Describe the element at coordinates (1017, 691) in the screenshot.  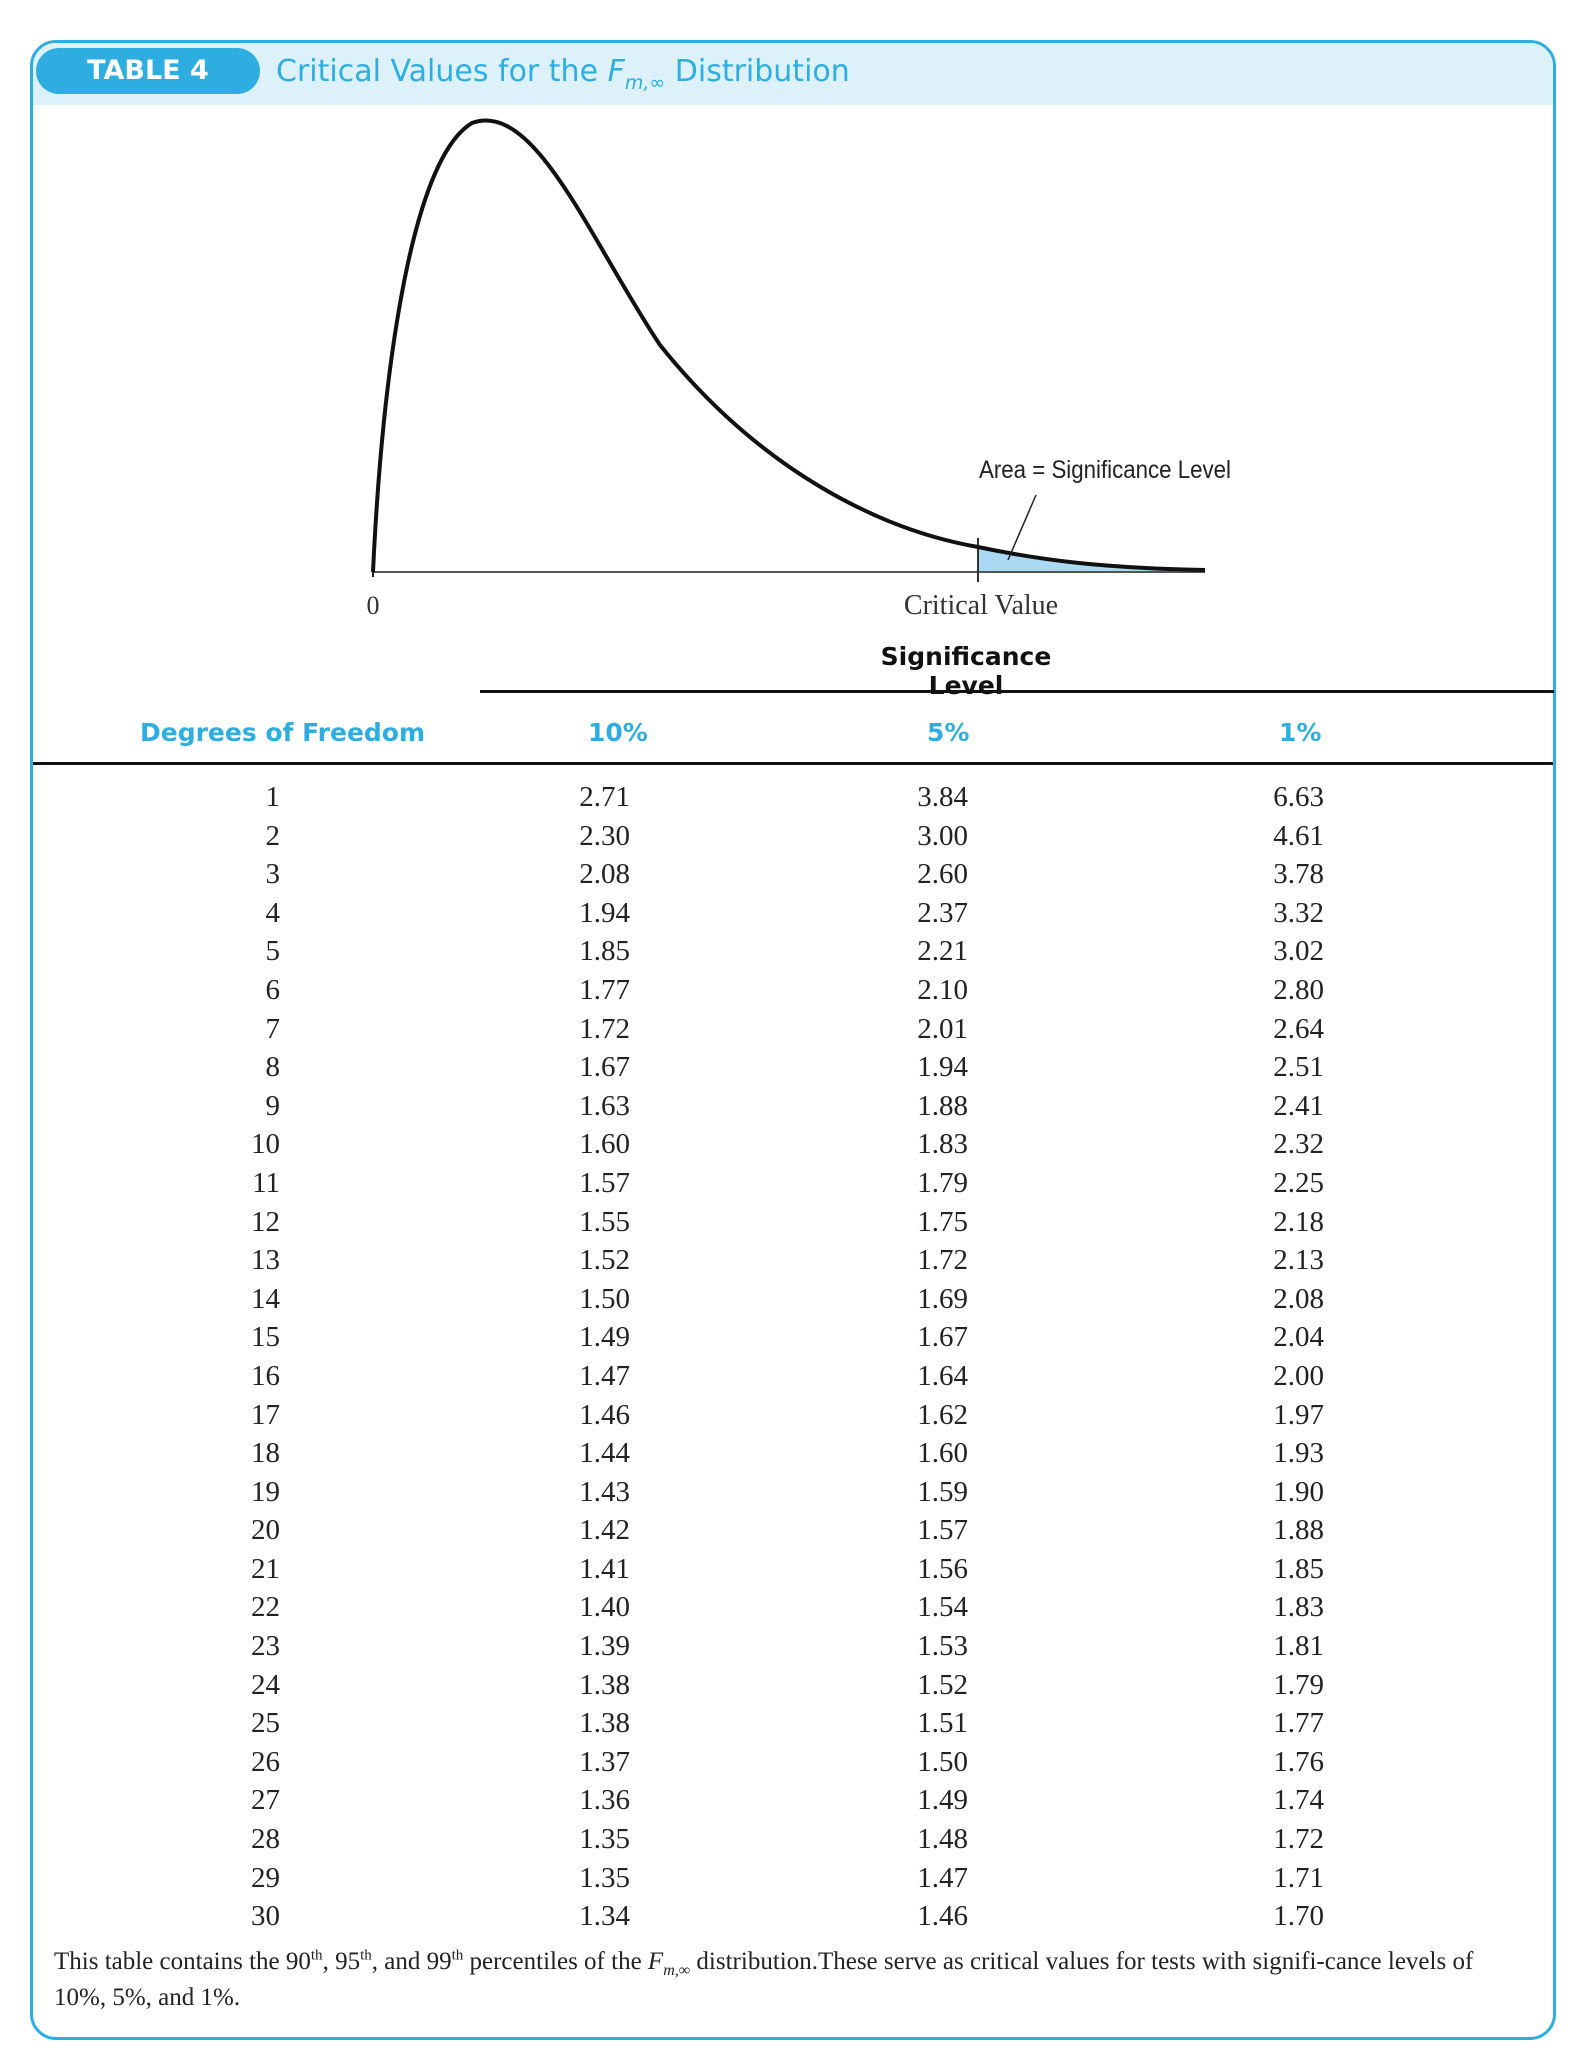
I see `significance-underline` at that location.